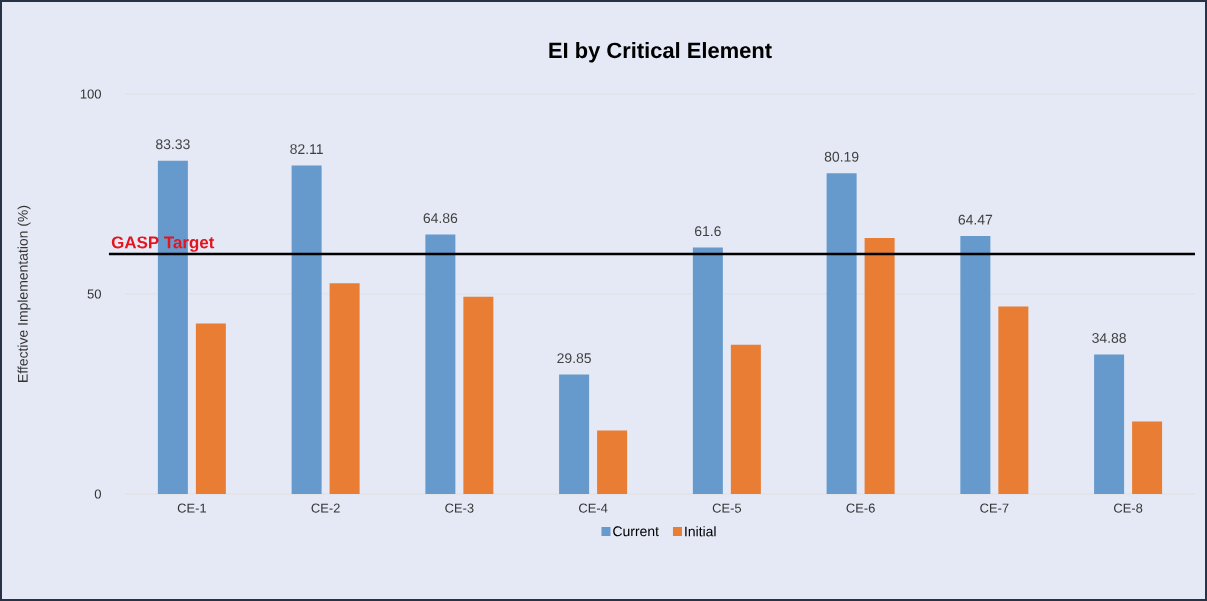 The height and width of the screenshot is (601, 1207). I want to click on data-label: 64.86, so click(440, 218).